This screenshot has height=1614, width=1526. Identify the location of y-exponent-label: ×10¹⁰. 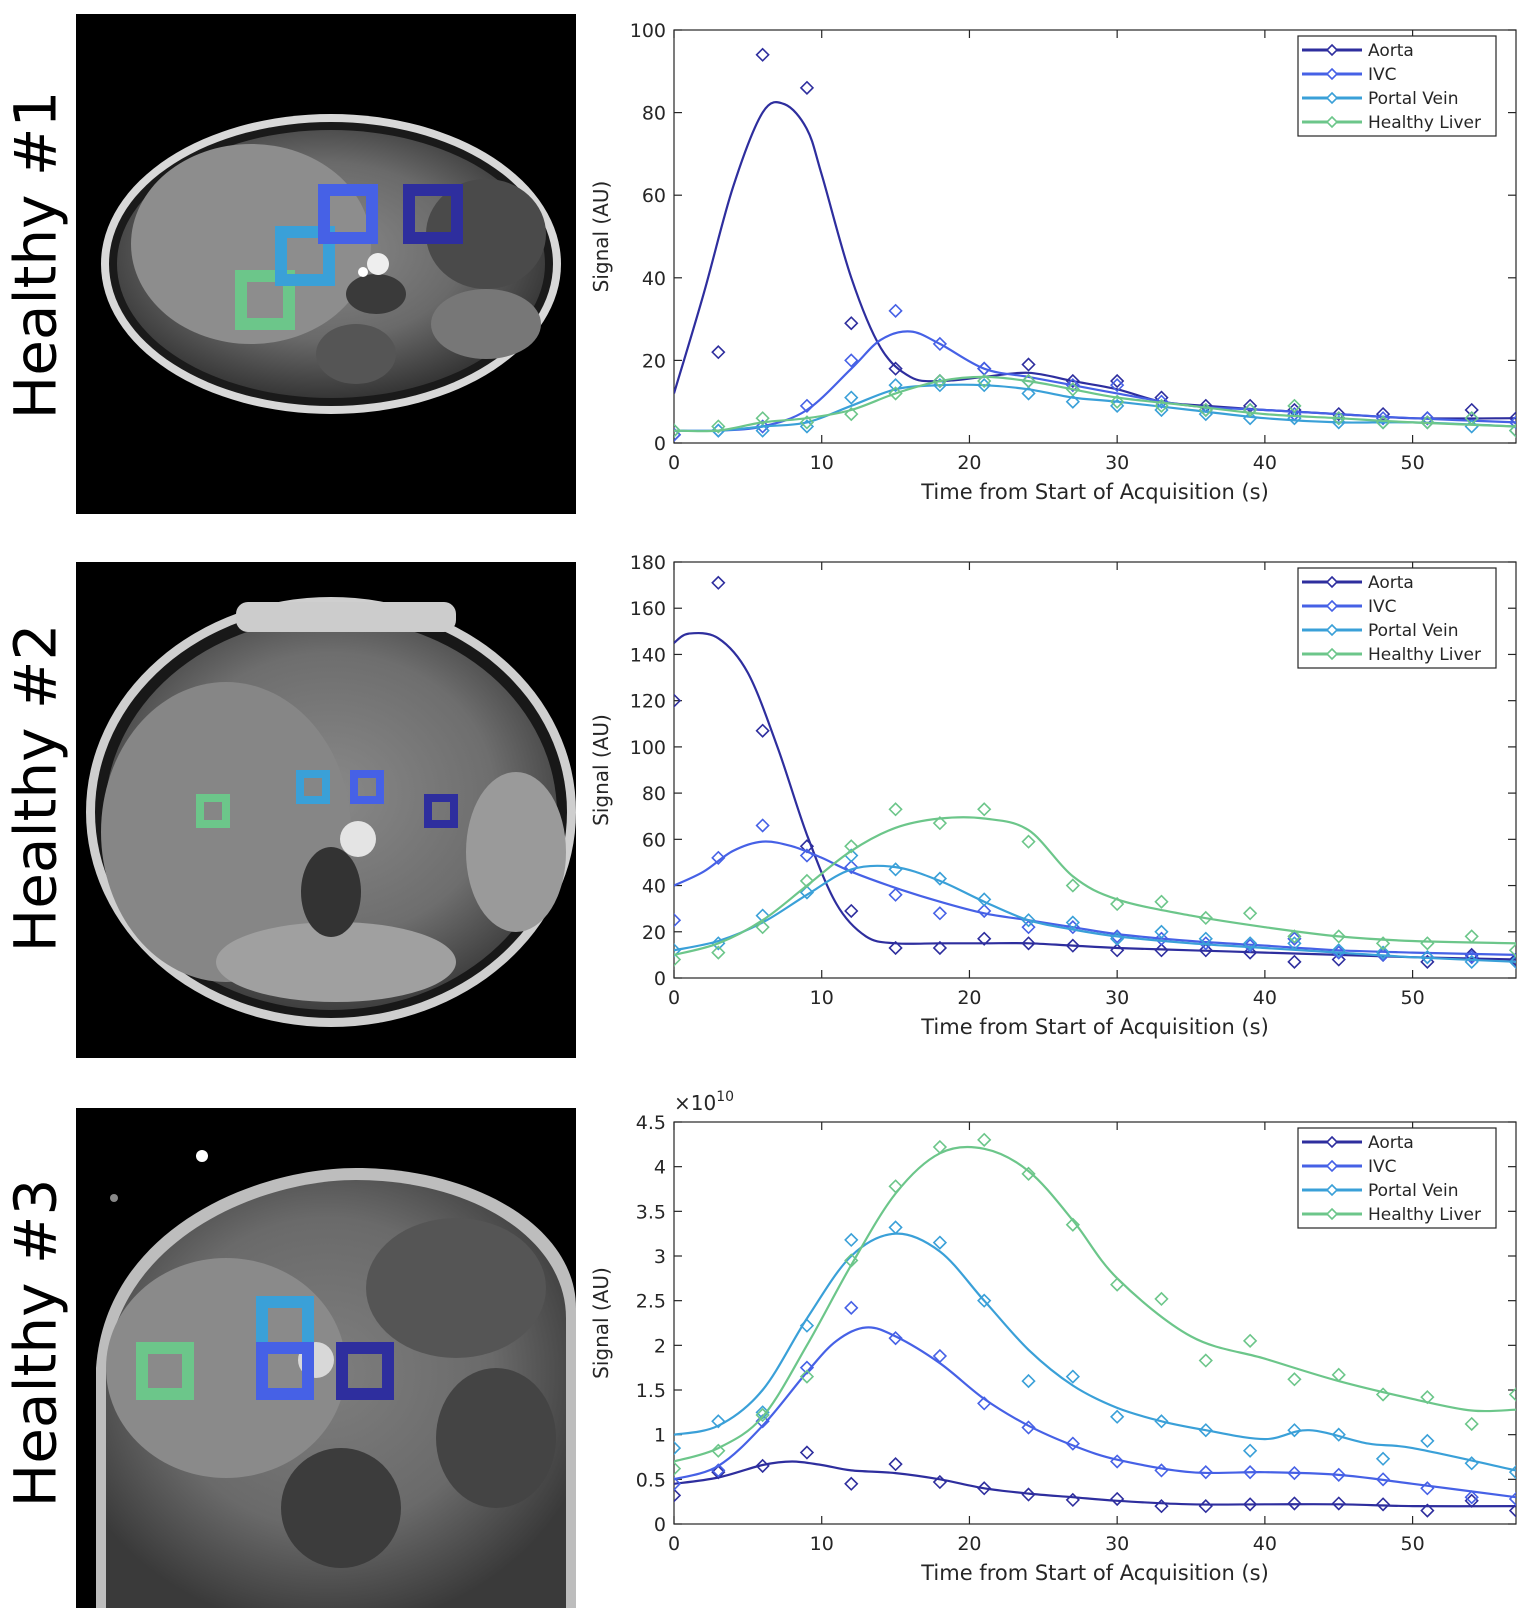
(704, 1102).